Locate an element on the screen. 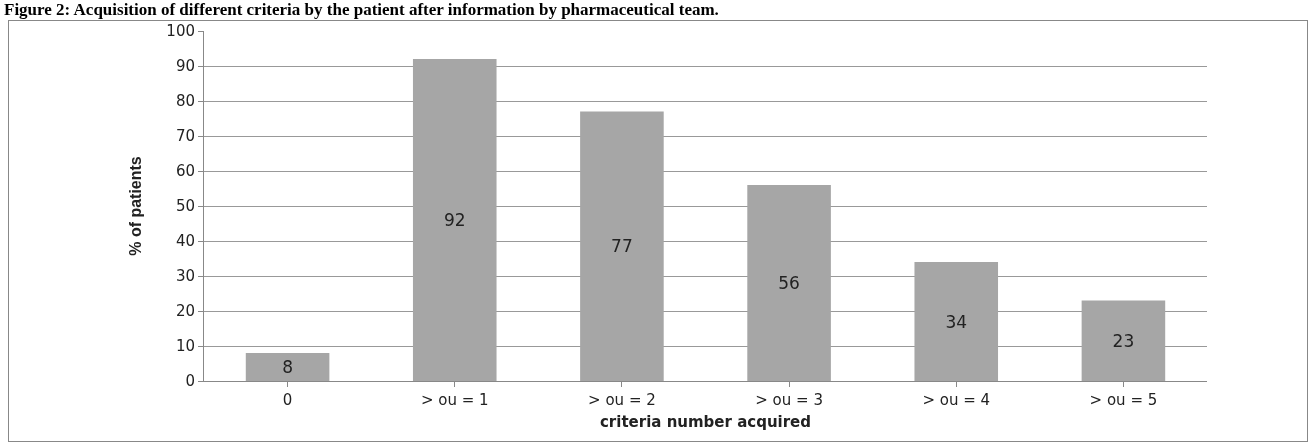 Image resolution: width=1312 pixels, height=442 pixels. data-label: 23 is located at coordinates (1123, 340).